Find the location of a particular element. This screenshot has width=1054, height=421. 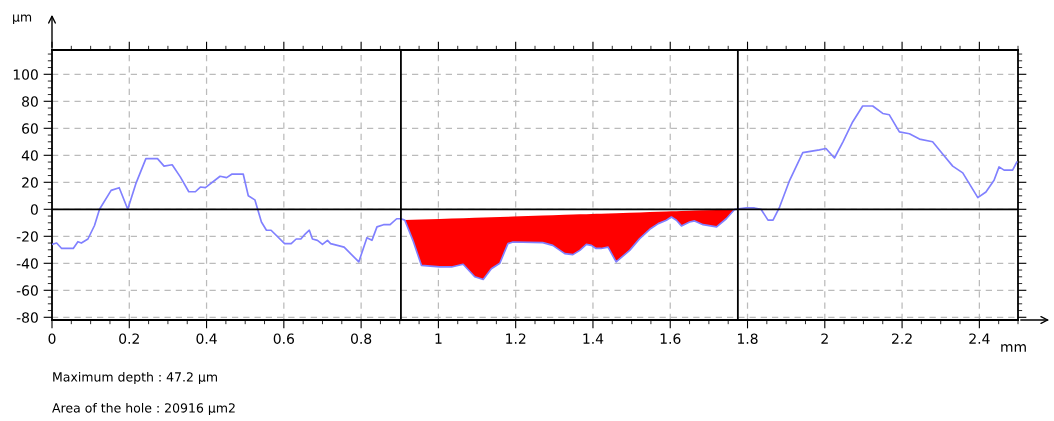

x-tick-label: 0.2 is located at coordinates (129, 338).